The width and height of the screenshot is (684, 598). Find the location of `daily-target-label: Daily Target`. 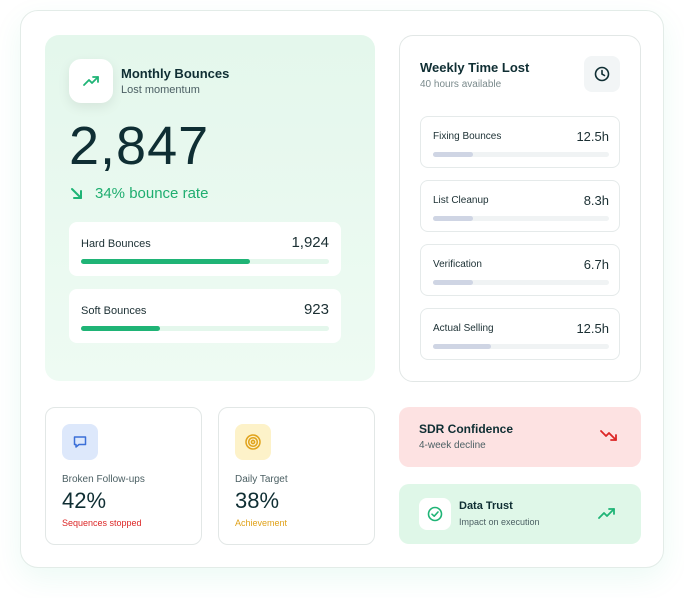

daily-target-label: Daily Target is located at coordinates (261, 479).